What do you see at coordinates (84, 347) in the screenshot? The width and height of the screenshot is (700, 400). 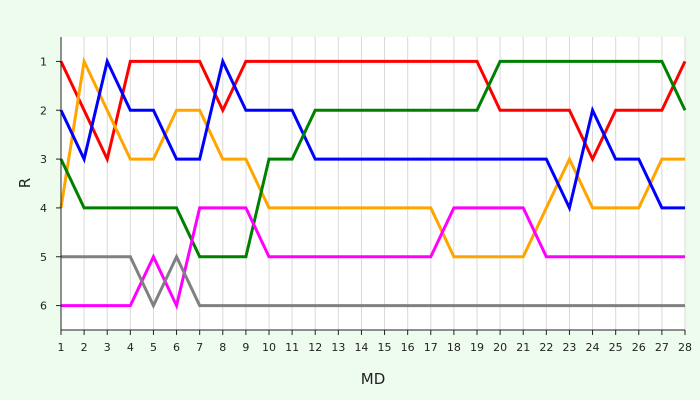 I see `x-tick-label-2: 2` at bounding box center [84, 347].